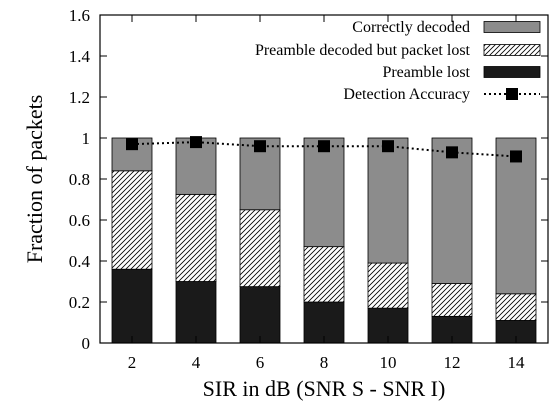 This screenshot has height=409, width=560. I want to click on y-tick-label: 1.6, so click(79, 15).